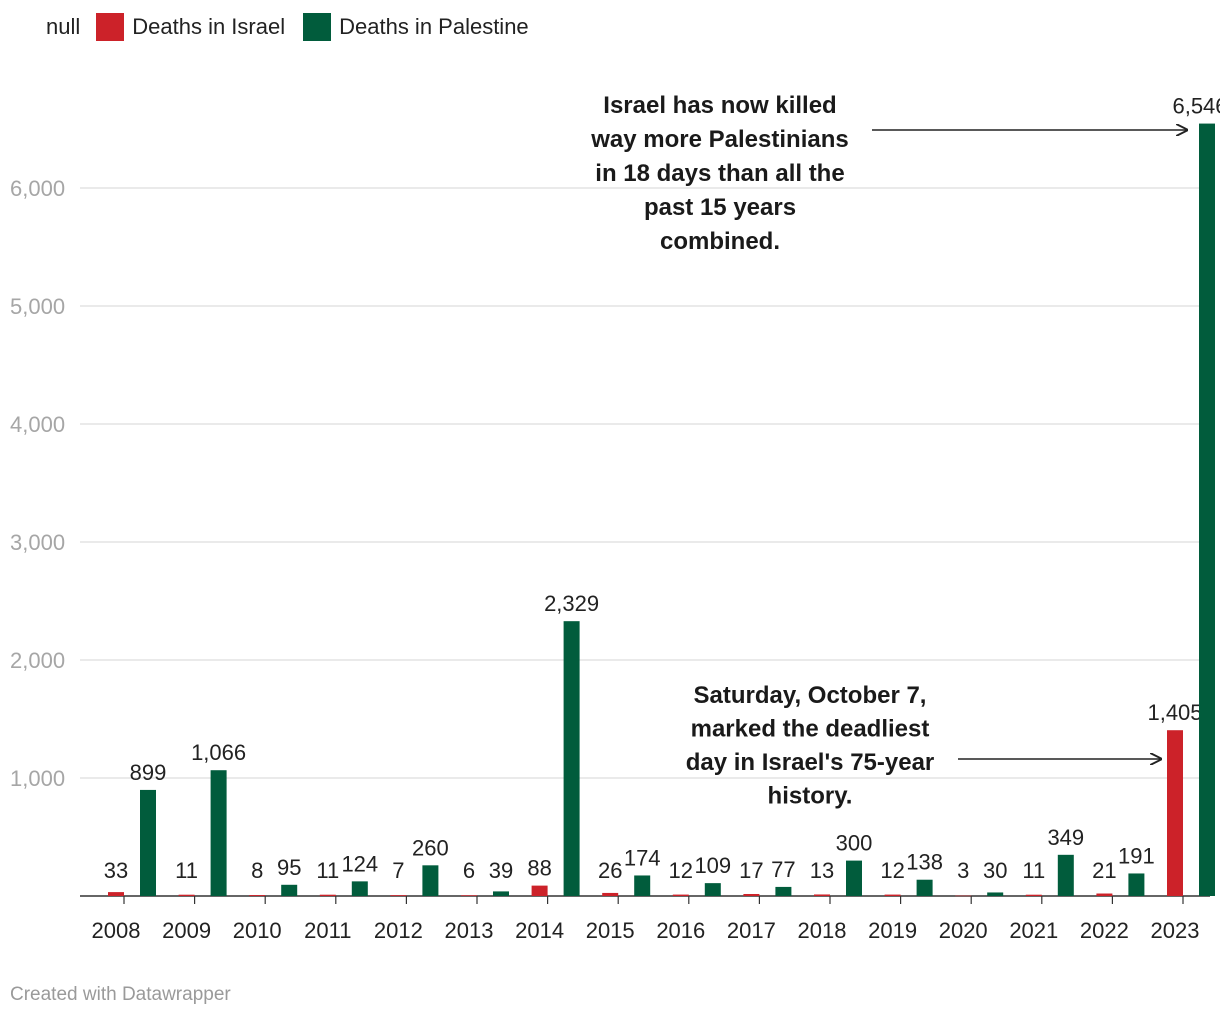  What do you see at coordinates (289, 867) in the screenshot?
I see `data-label-palestine: 95` at bounding box center [289, 867].